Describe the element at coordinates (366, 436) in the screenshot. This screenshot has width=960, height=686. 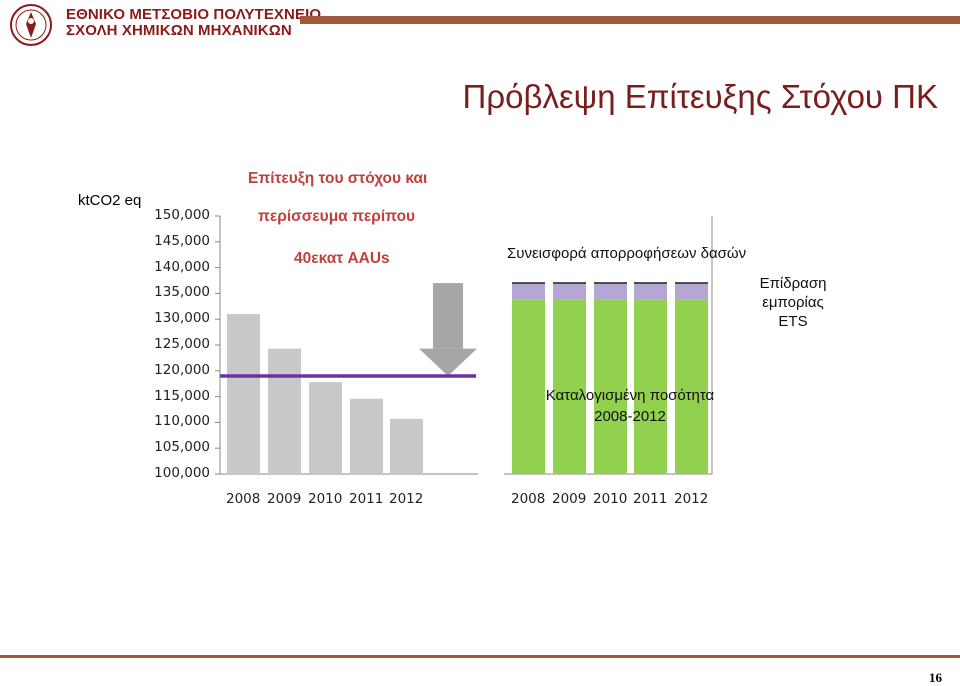
I see `bar-2011` at that location.